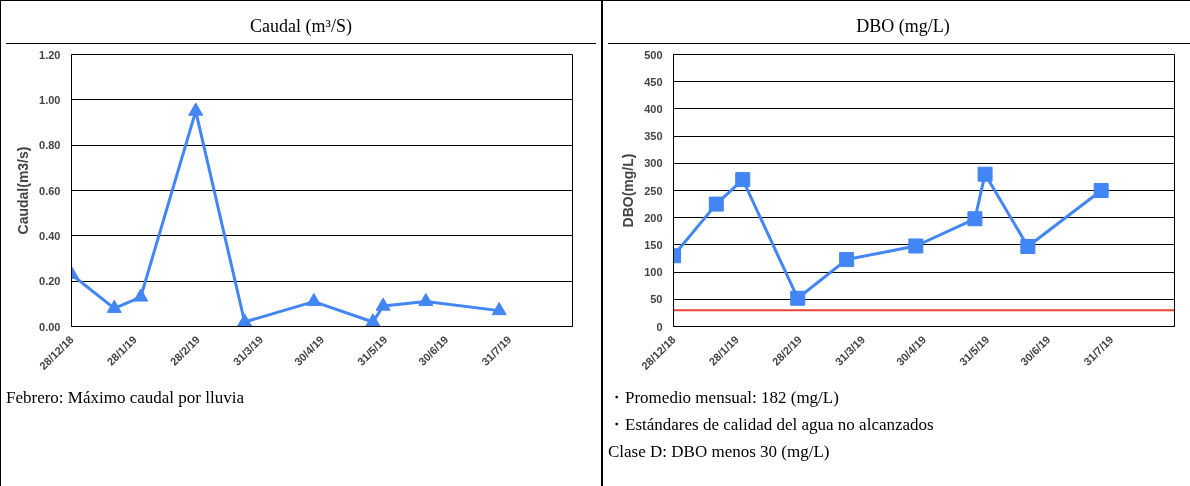 This screenshot has width=1190, height=486. What do you see at coordinates (903, 26) in the screenshot?
I see `chart-title: DBO (mg/L)` at bounding box center [903, 26].